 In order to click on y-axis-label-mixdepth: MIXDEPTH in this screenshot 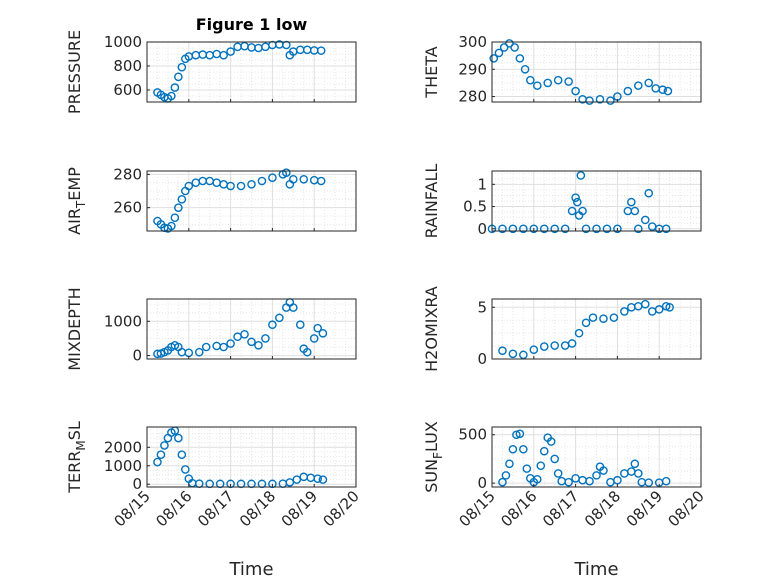, I will do `click(74, 328)`.